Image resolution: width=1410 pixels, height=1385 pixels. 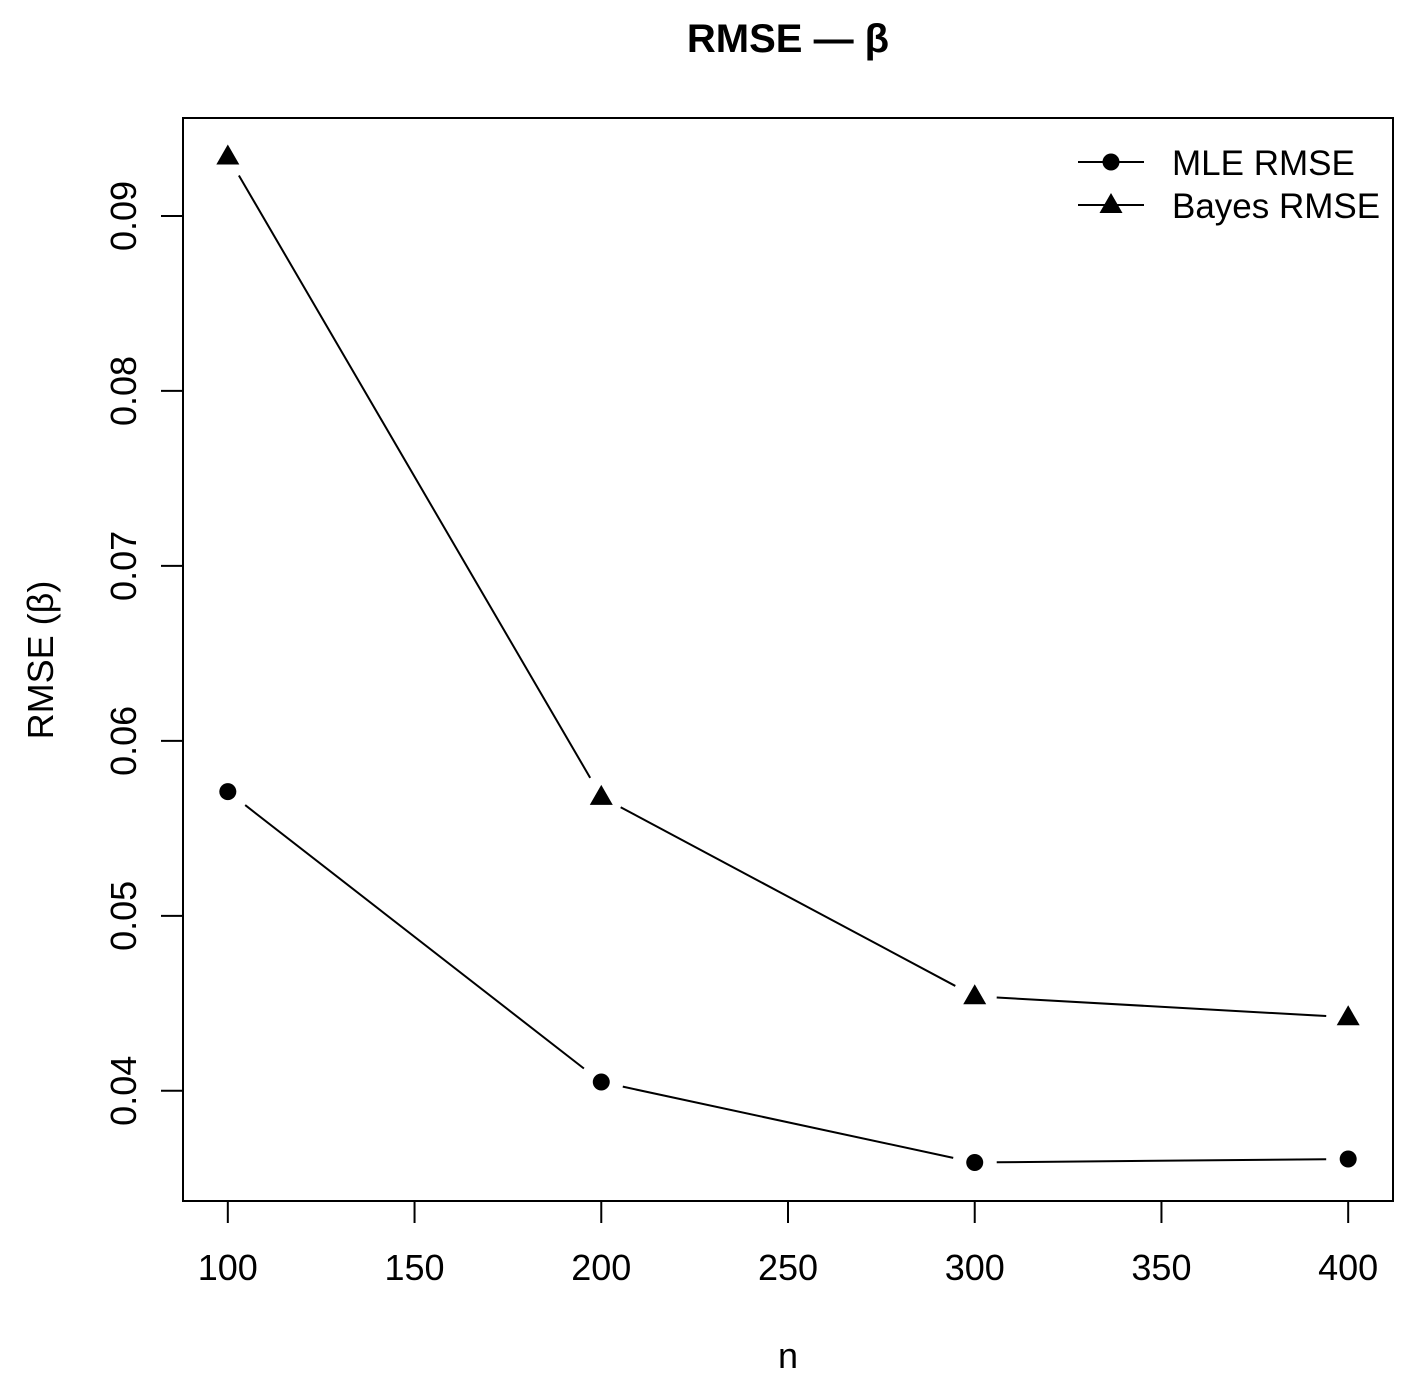 I want to click on x-tick-label: 150, so click(x=415, y=1267).